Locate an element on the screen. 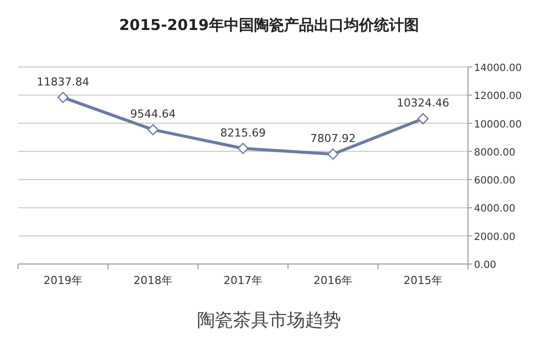 This screenshot has width=538, height=339. y-tick-label: 14000.00 is located at coordinates (498, 68).